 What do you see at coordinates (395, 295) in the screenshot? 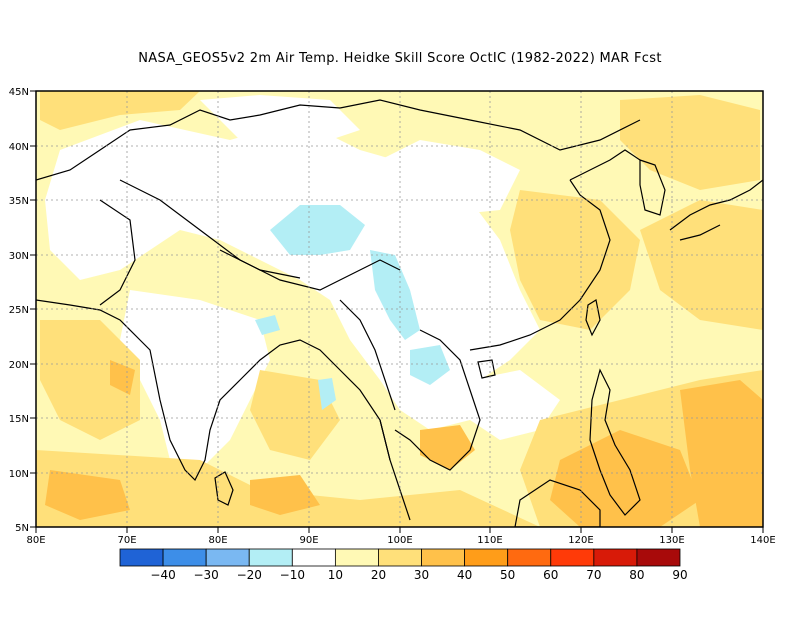
I see `field-cyan-yunnan` at bounding box center [395, 295].